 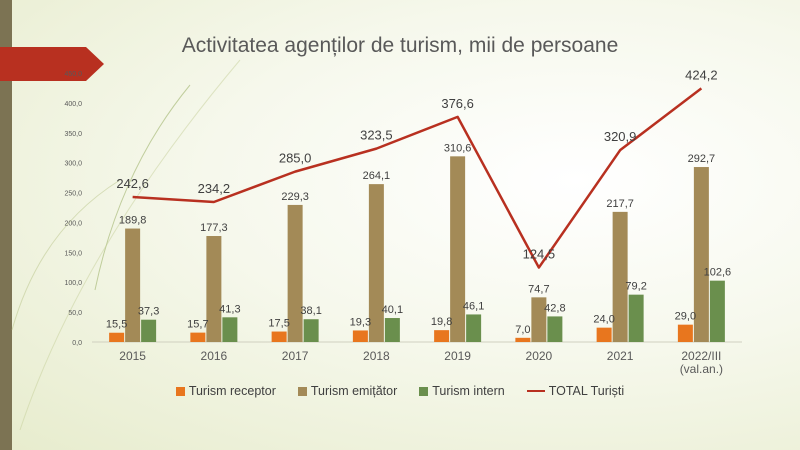 I want to click on data-label-emitator: 177,3, so click(x=214, y=228).